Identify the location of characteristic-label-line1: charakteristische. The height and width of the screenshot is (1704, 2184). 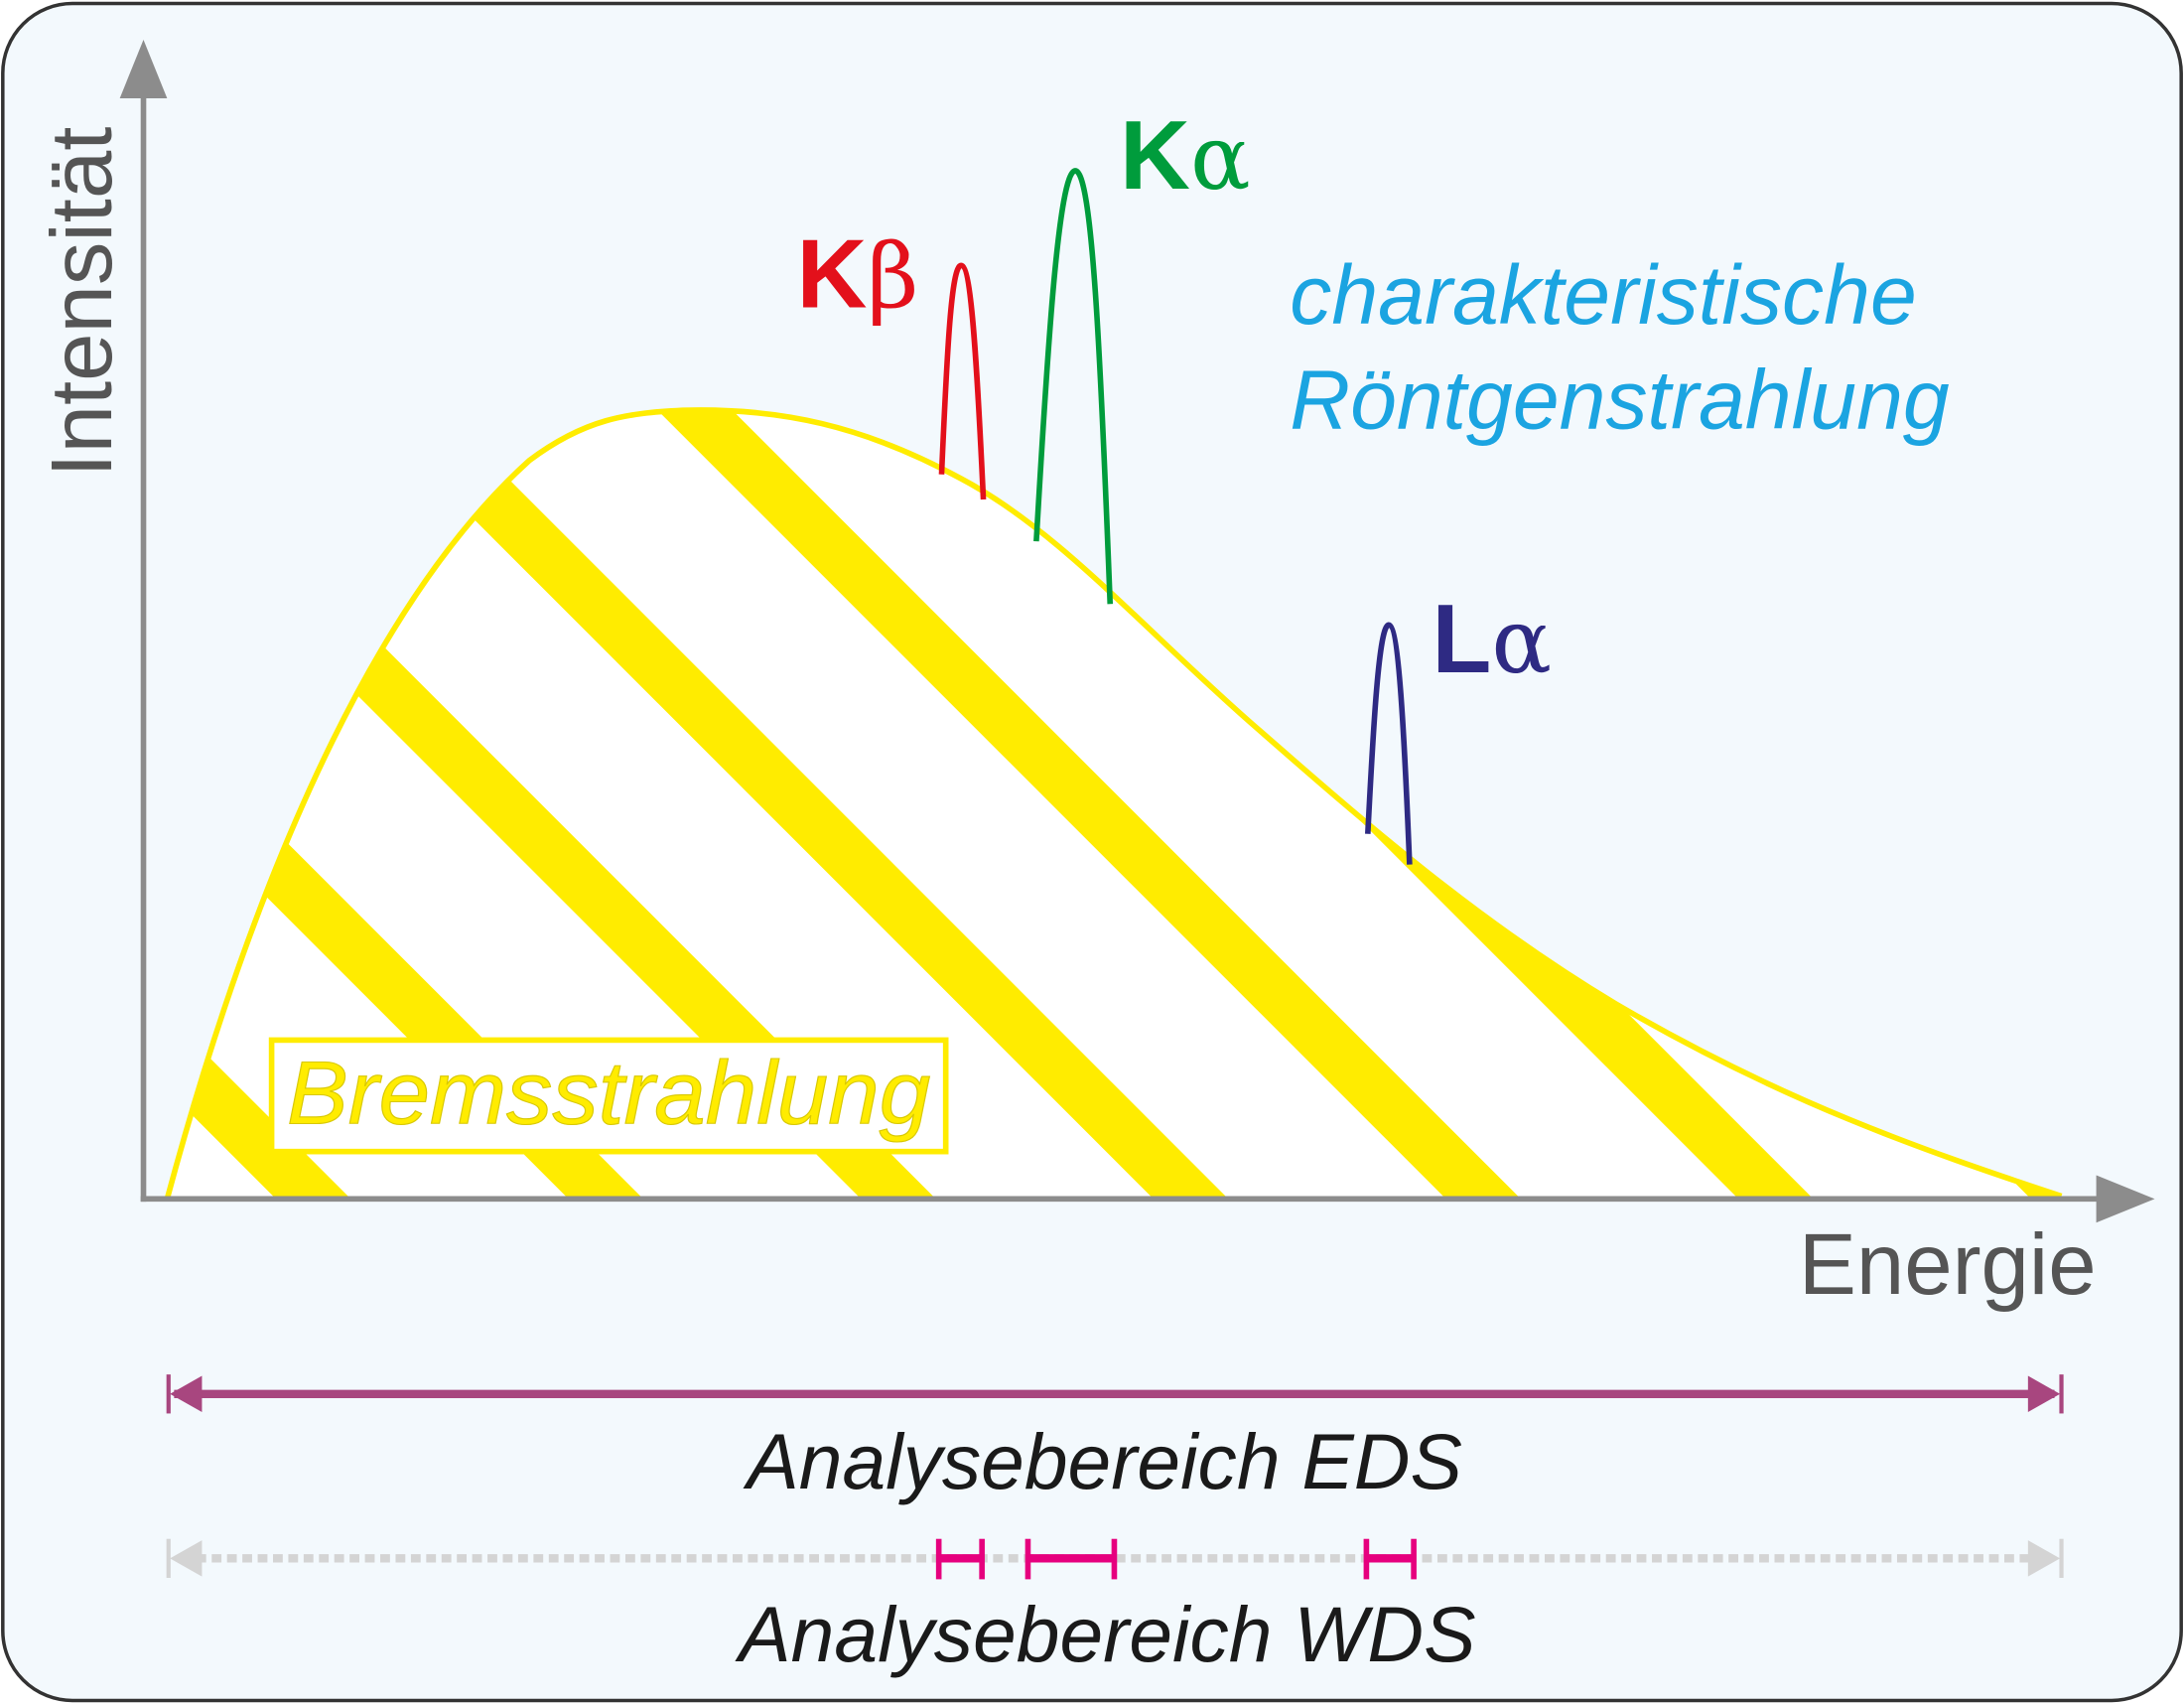
(1603, 295).